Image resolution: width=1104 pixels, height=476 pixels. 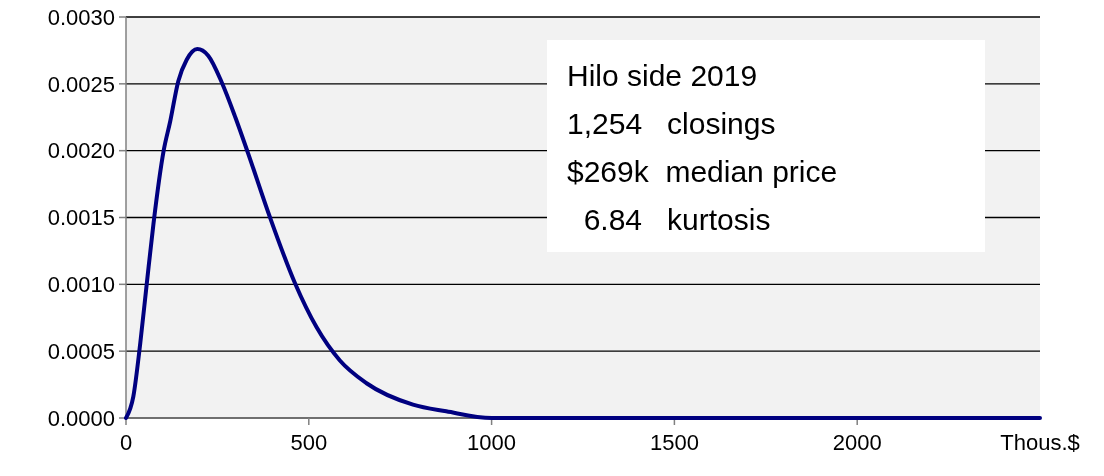 What do you see at coordinates (671, 123) in the screenshot?
I see `annotation: 1,254 closings` at bounding box center [671, 123].